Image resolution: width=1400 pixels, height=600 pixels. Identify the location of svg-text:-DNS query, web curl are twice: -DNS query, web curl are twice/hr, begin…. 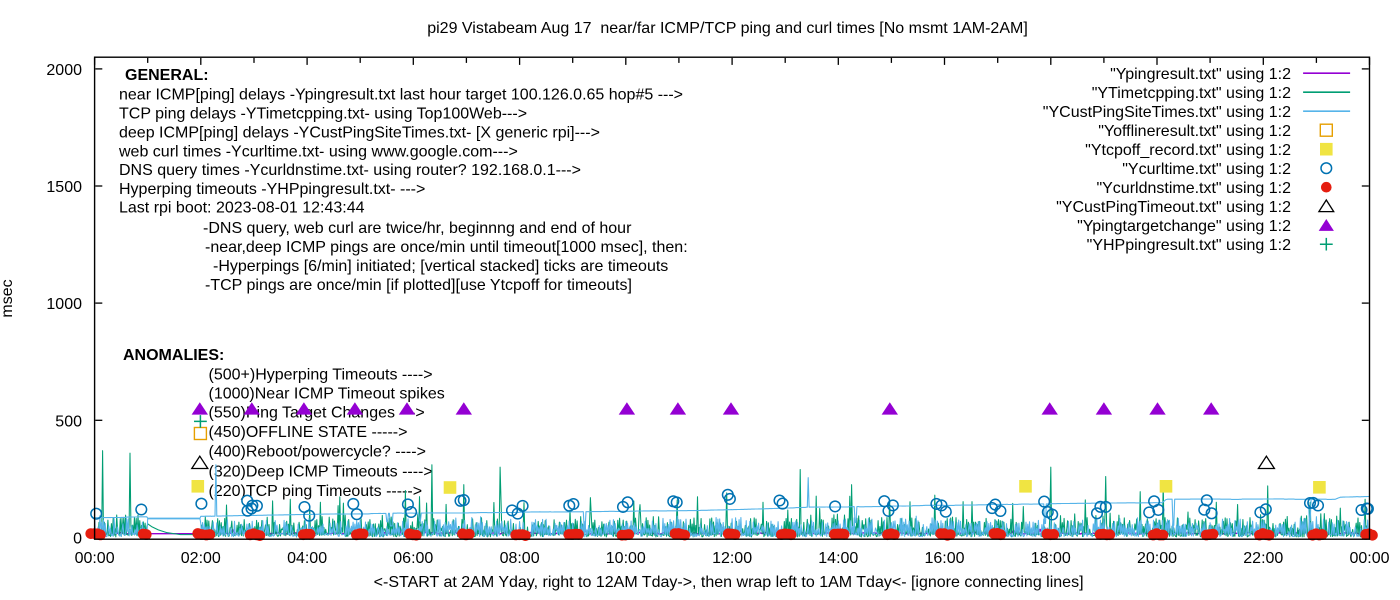
(417, 228).